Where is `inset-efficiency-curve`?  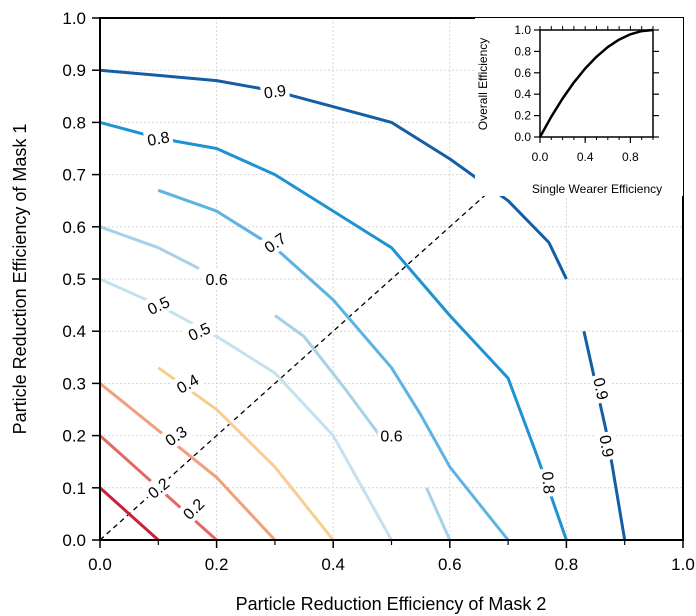
inset-efficiency-curve is located at coordinates (596, 83).